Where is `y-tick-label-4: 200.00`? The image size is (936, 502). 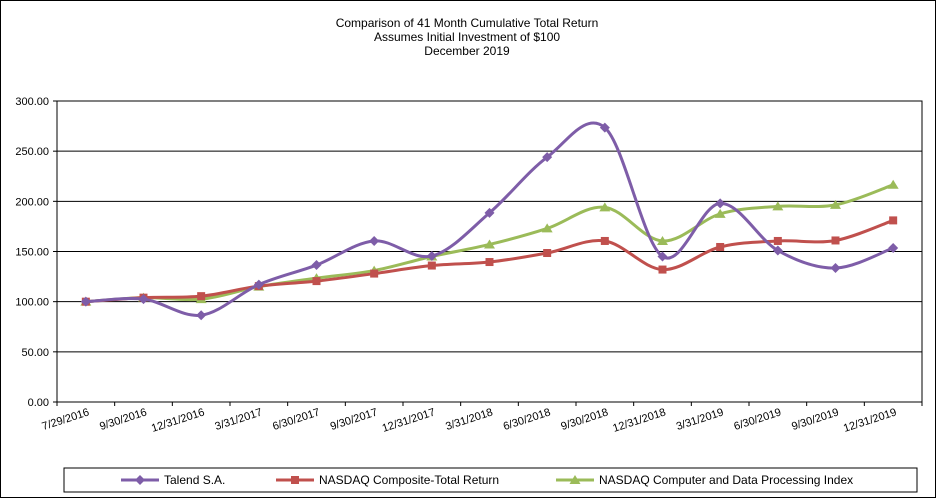
y-tick-label-4: 200.00 is located at coordinates (32, 202).